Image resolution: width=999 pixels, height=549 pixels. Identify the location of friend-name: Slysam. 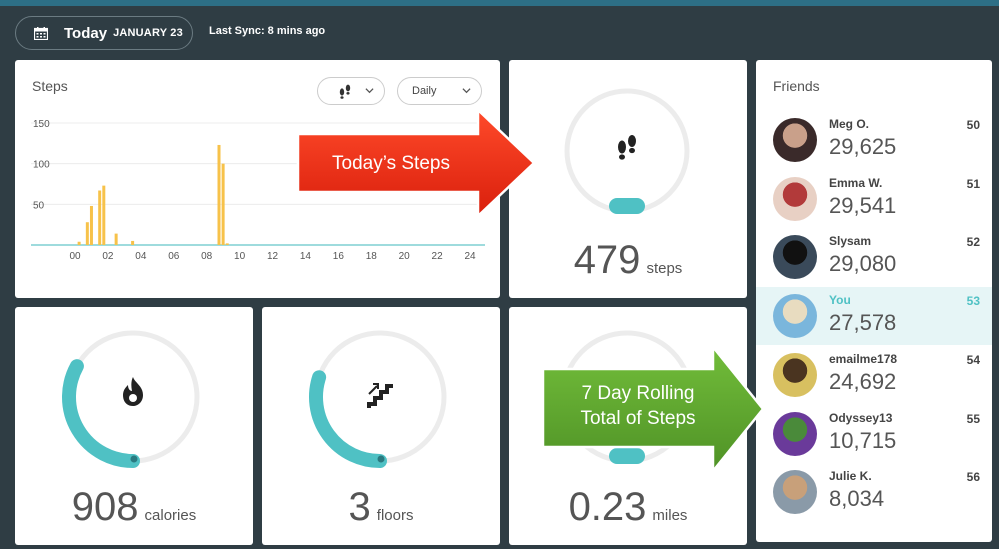
(850, 241).